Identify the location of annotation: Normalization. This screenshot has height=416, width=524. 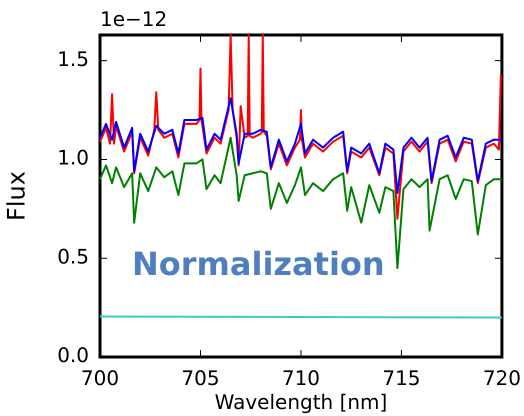
(258, 264).